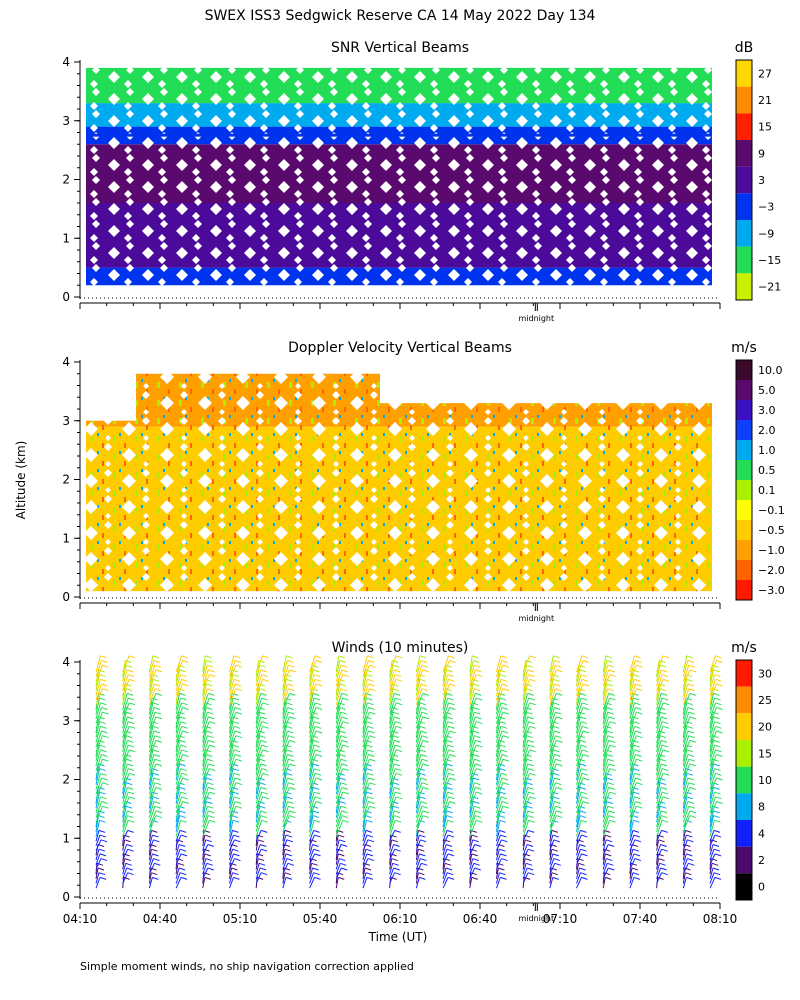  Describe the element at coordinates (769, 287) in the screenshot. I see `colorbar-label: −21` at that location.